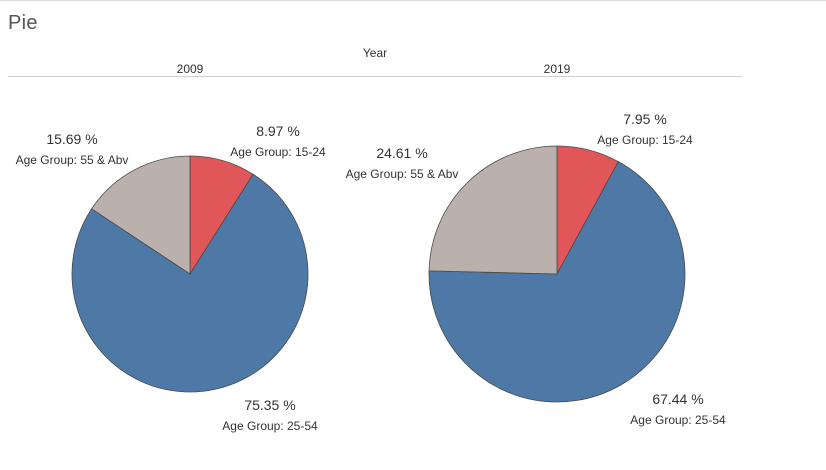 This screenshot has height=470, width=826. Describe the element at coordinates (402, 174) in the screenshot. I see `slice-category-label-2019-age-group-55-abv: Age Group: 55 & Abv` at that location.